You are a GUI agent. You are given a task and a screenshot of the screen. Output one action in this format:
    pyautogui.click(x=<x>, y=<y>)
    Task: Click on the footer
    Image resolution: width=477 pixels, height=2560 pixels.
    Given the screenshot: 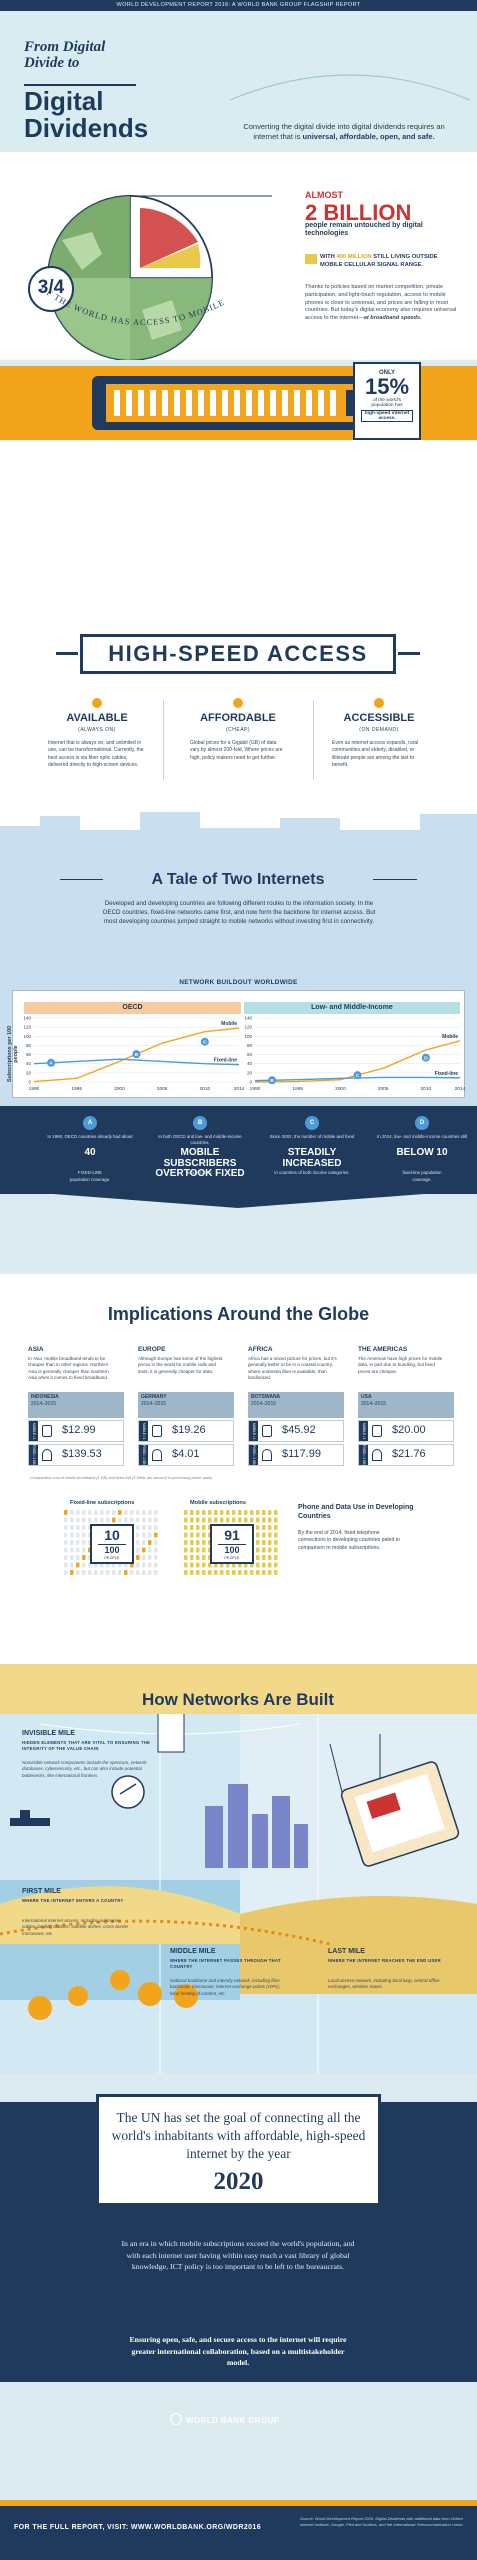 What is the action you would take?
    pyautogui.click(x=238, y=2533)
    